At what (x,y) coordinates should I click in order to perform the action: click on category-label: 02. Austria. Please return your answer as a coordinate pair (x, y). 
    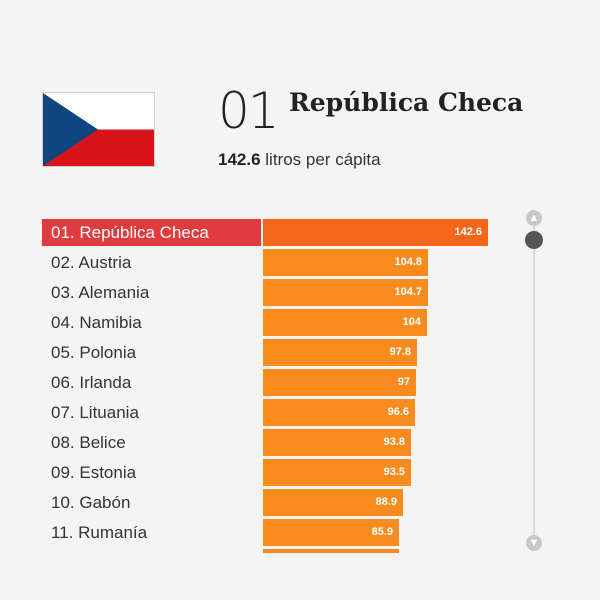
    Looking at the image, I should click on (91, 262).